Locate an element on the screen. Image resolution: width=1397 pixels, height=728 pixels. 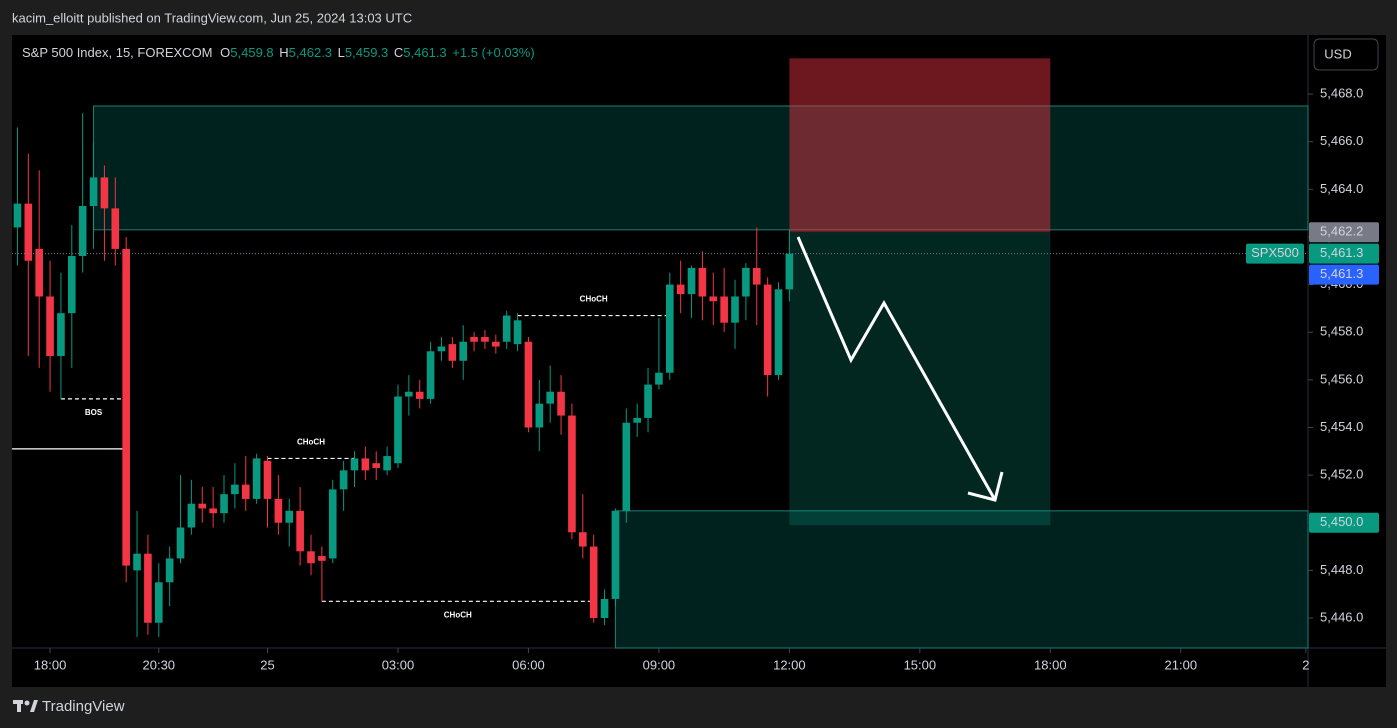
y-tick-label: 5,452.0 is located at coordinates (1341, 474).